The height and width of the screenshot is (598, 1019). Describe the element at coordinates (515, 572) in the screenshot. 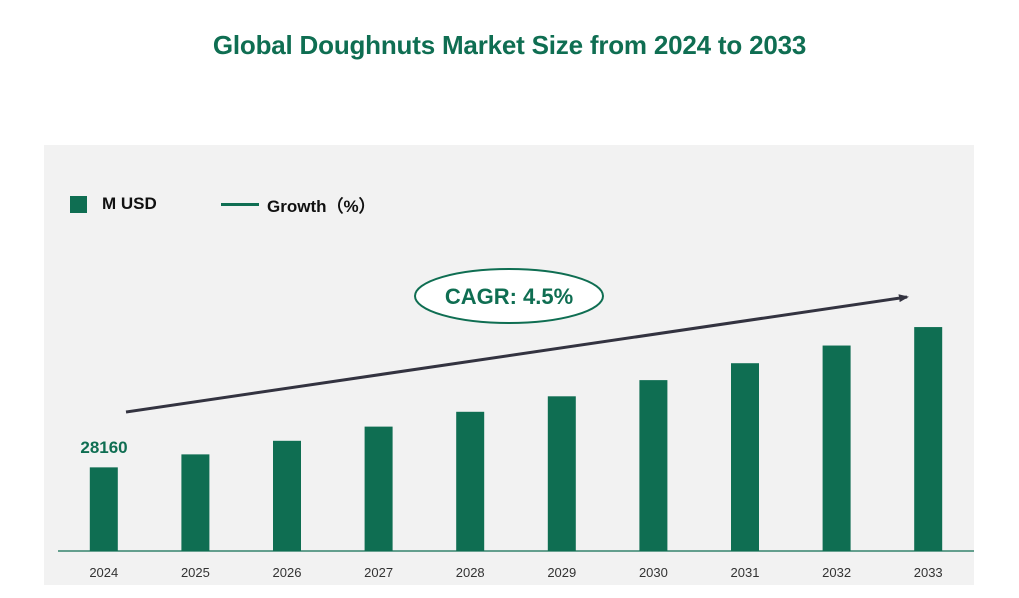

I see `x-axis-ticks: 2024 2025 2026 2027 2028 2029 2030 2031 2032 2033` at that location.